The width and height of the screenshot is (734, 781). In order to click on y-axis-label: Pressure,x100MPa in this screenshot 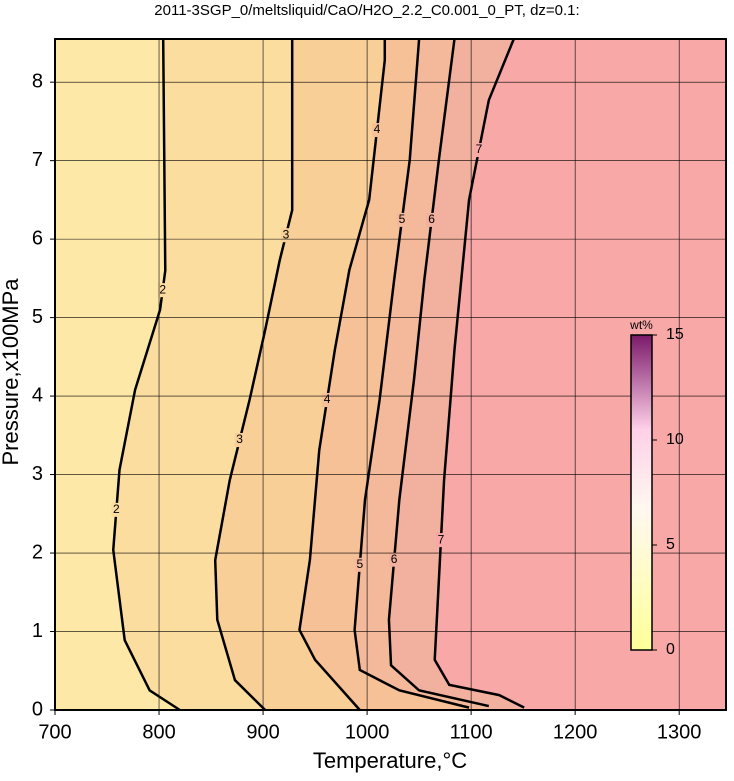, I will do `click(11, 372)`.